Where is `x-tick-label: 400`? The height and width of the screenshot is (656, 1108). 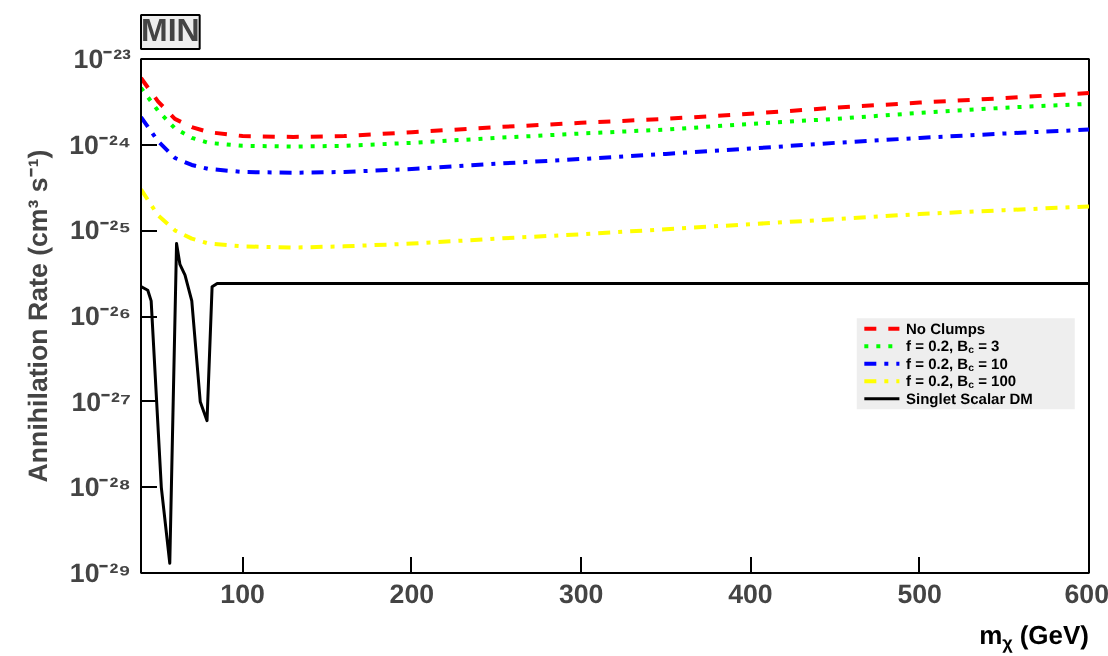 x-tick-label: 400 is located at coordinates (750, 594).